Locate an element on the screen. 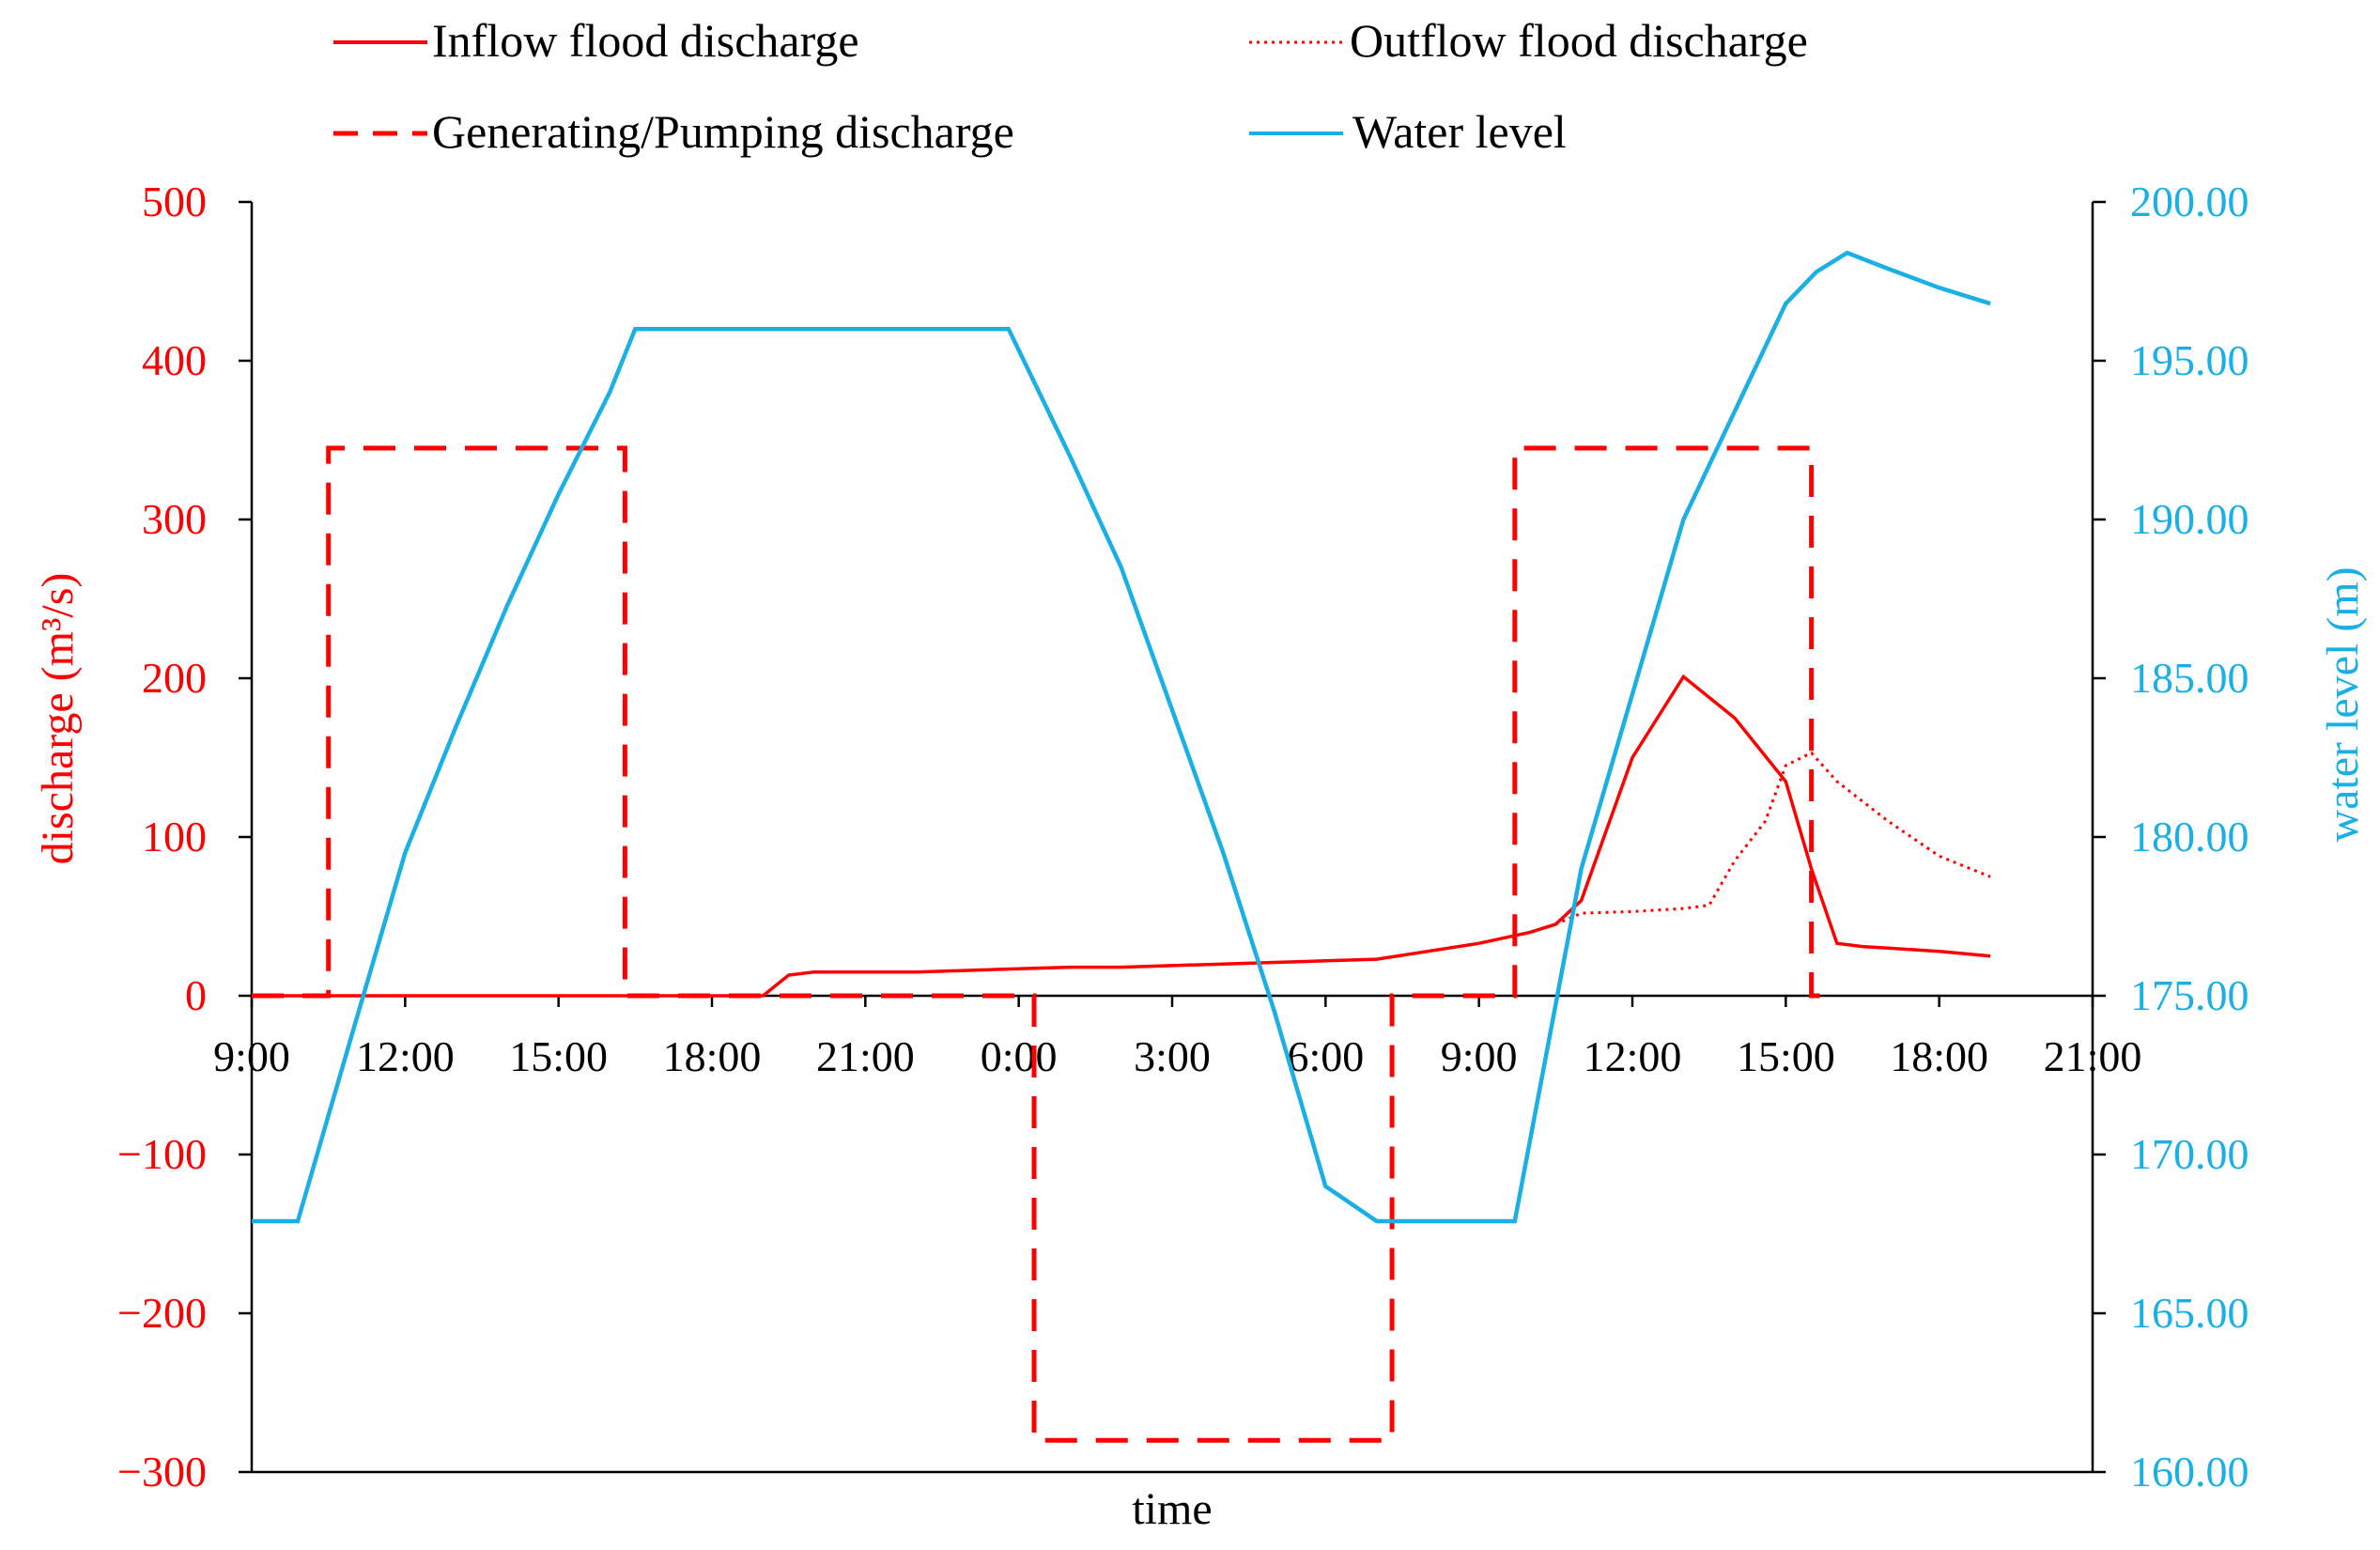 Image resolution: width=2380 pixels, height=1550 pixels. right-axis-tick-label: 170.00 is located at coordinates (2189, 1154).